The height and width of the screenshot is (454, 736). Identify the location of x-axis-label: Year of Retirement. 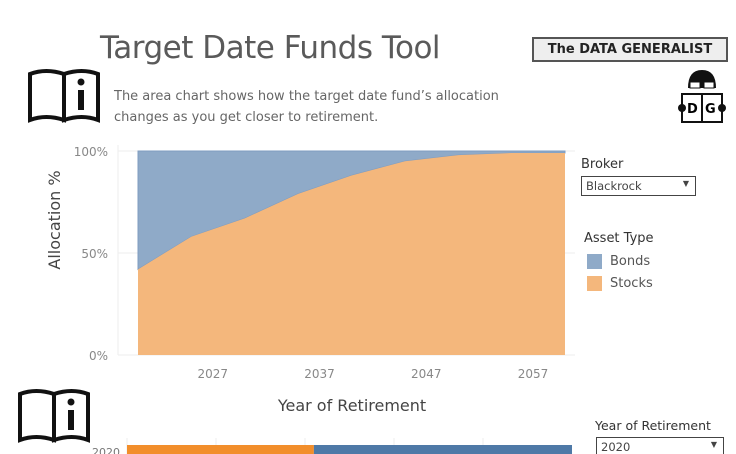
(351, 405).